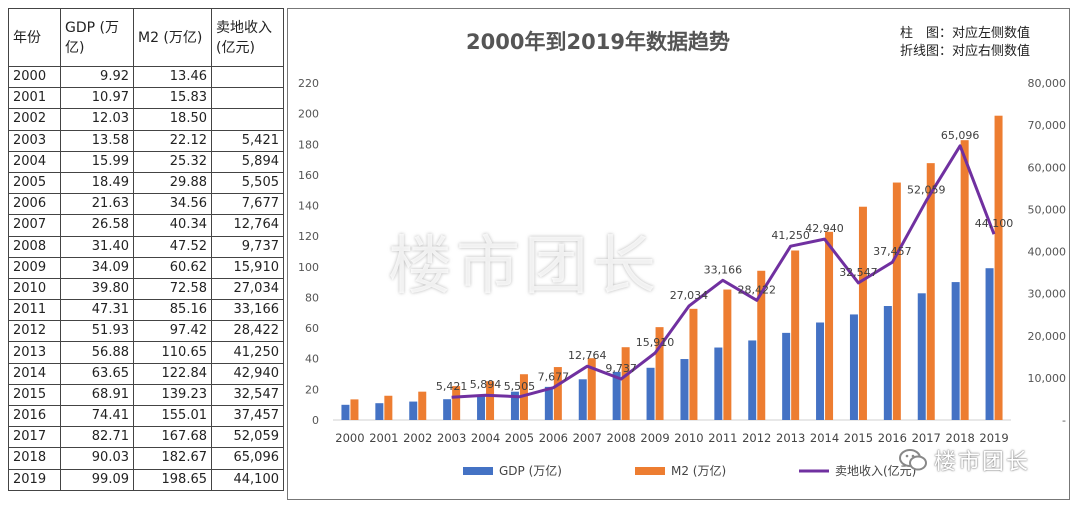  Describe the element at coordinates (892, 438) in the screenshot. I see `x-tick-label: 2016` at that location.